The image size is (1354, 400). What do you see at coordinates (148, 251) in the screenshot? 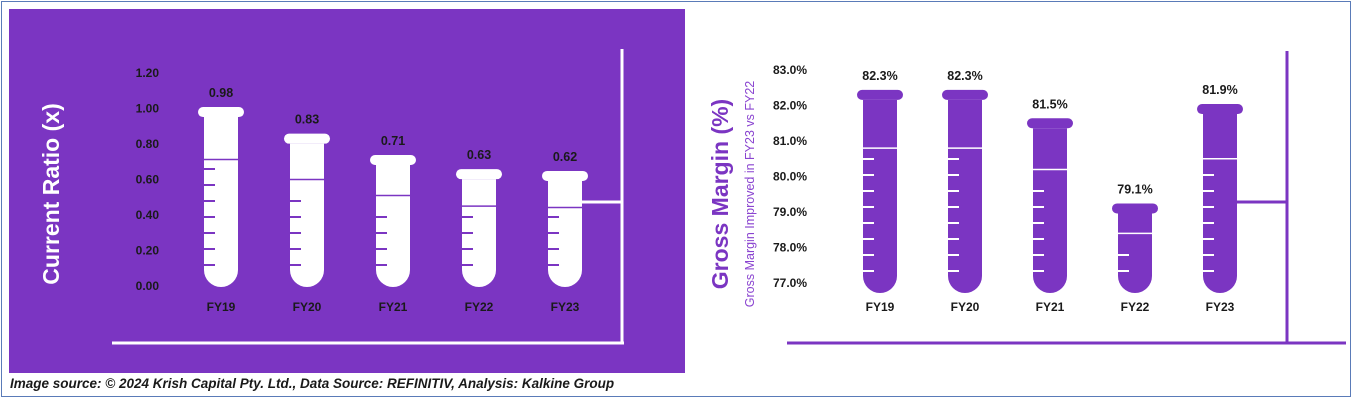
I see `y-tick-label: 0.20` at bounding box center [148, 251].